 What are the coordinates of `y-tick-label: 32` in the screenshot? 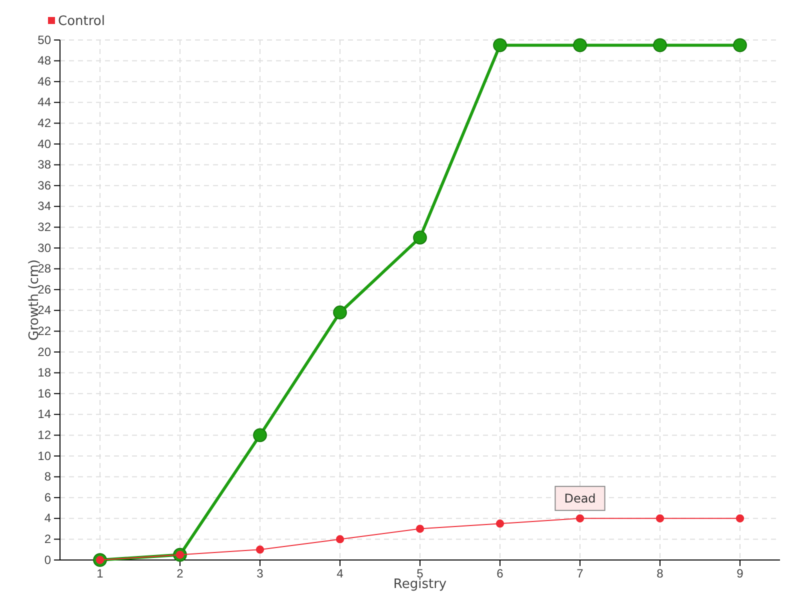 It's located at (45, 227).